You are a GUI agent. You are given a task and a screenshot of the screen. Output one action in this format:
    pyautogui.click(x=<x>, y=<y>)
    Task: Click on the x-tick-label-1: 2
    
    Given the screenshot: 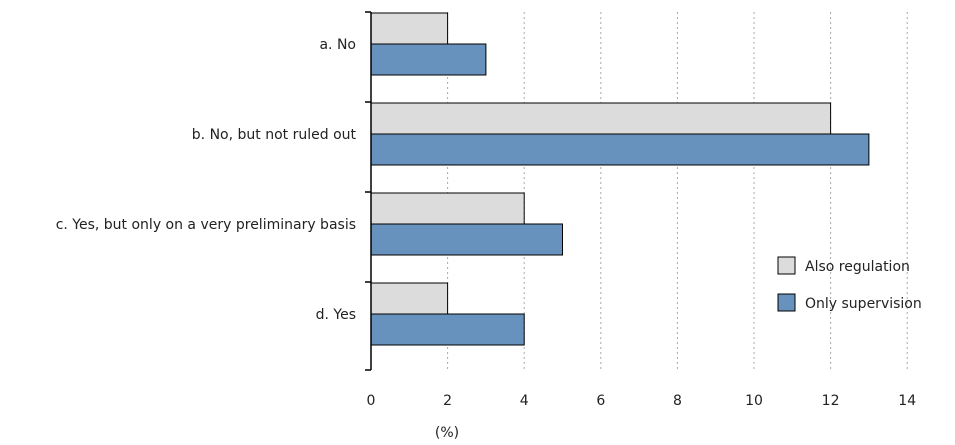 What is the action you would take?
    pyautogui.click(x=447, y=401)
    